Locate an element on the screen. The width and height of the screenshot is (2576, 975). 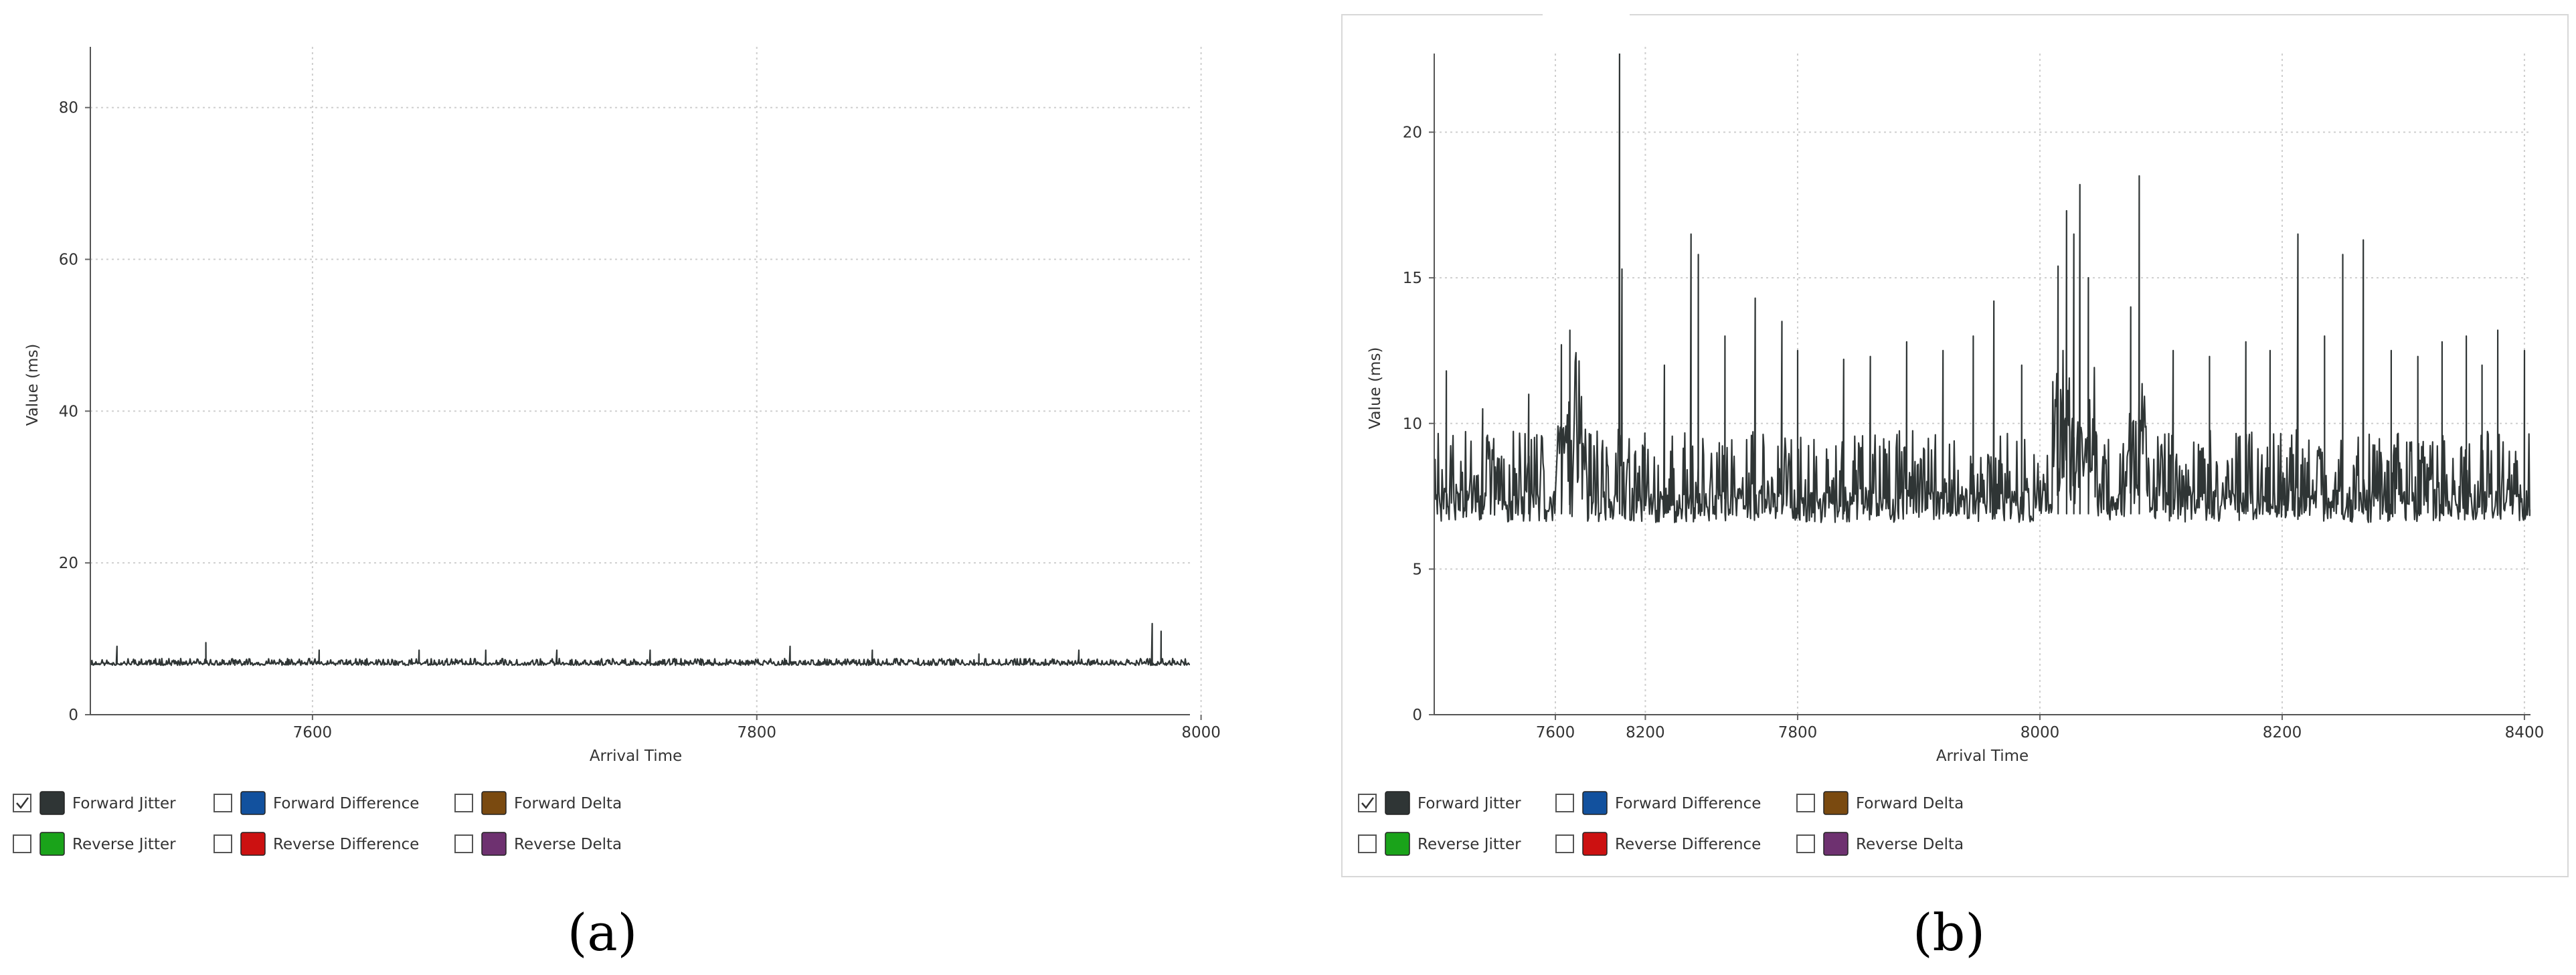
y-tick-label: 10 is located at coordinates (1412, 424).